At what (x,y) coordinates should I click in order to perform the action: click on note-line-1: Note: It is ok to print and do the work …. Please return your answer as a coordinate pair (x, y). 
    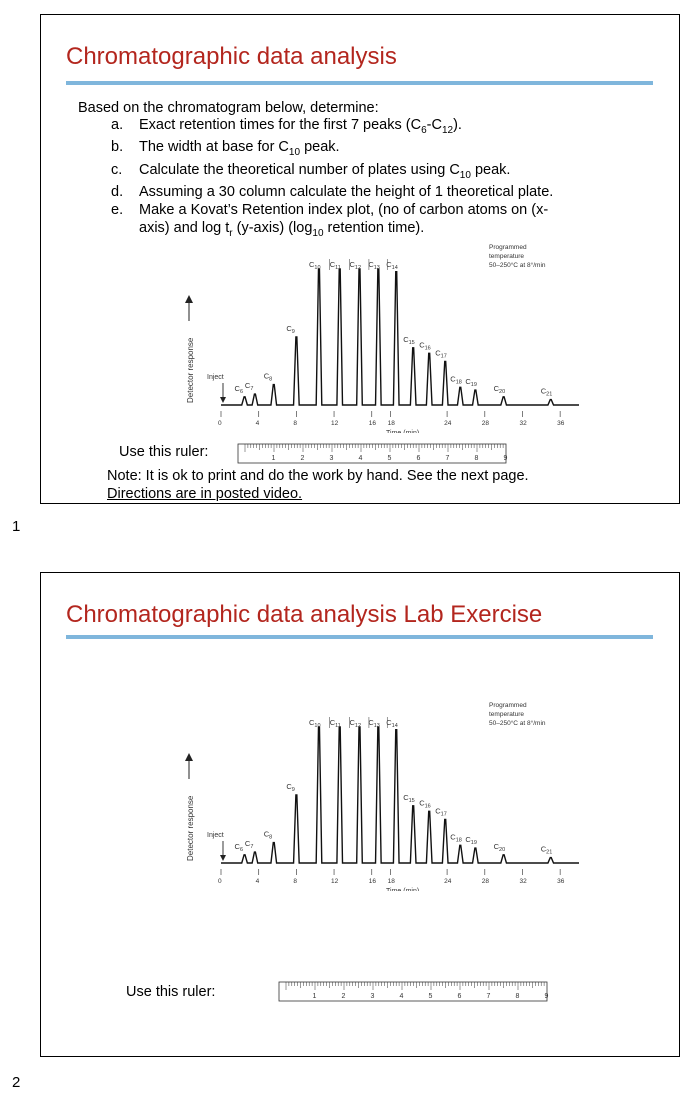
    Looking at the image, I should click on (318, 476).